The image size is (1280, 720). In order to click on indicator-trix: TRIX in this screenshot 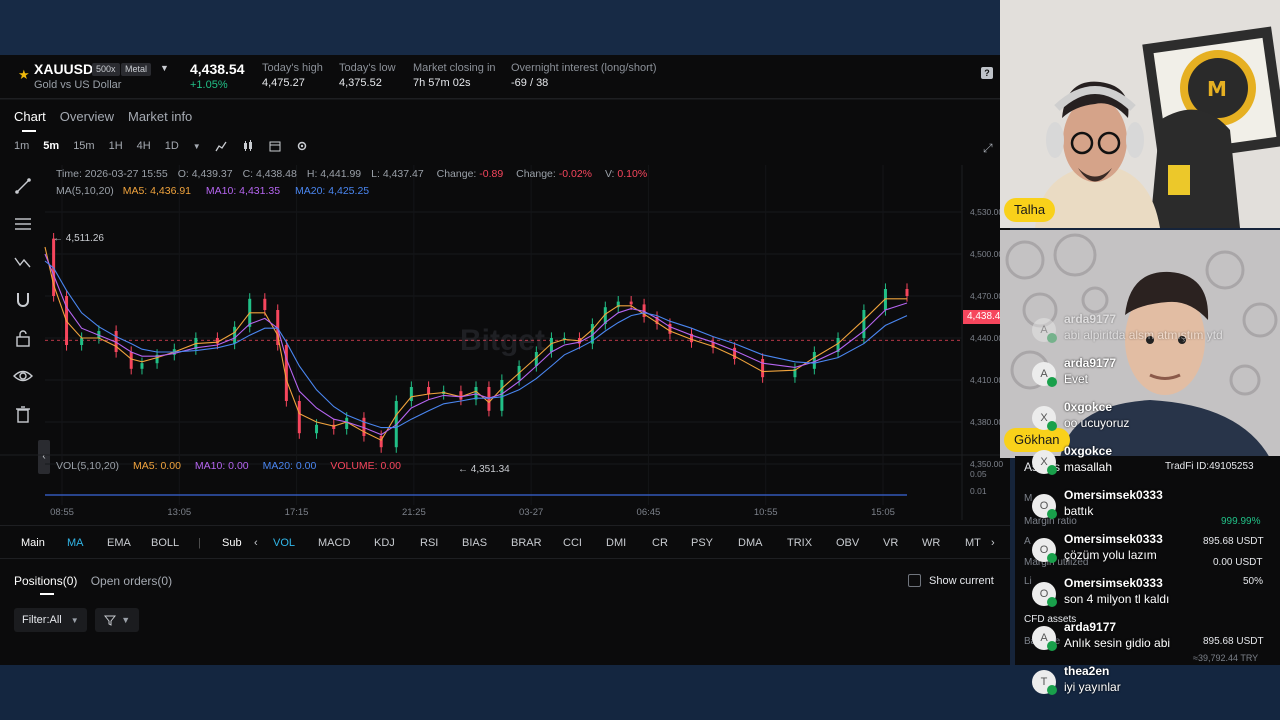, I will do `click(800, 543)`.